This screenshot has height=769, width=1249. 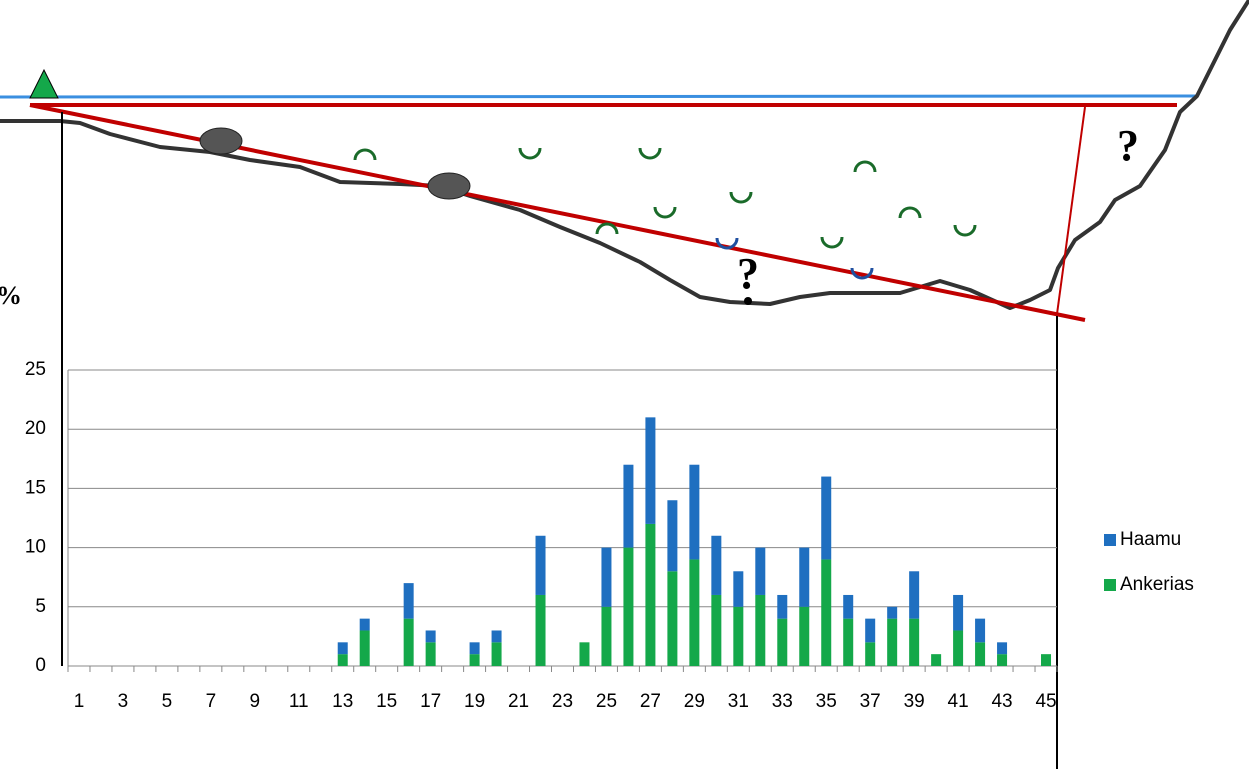 I want to click on x-tick-label: 39, so click(x=914, y=701).